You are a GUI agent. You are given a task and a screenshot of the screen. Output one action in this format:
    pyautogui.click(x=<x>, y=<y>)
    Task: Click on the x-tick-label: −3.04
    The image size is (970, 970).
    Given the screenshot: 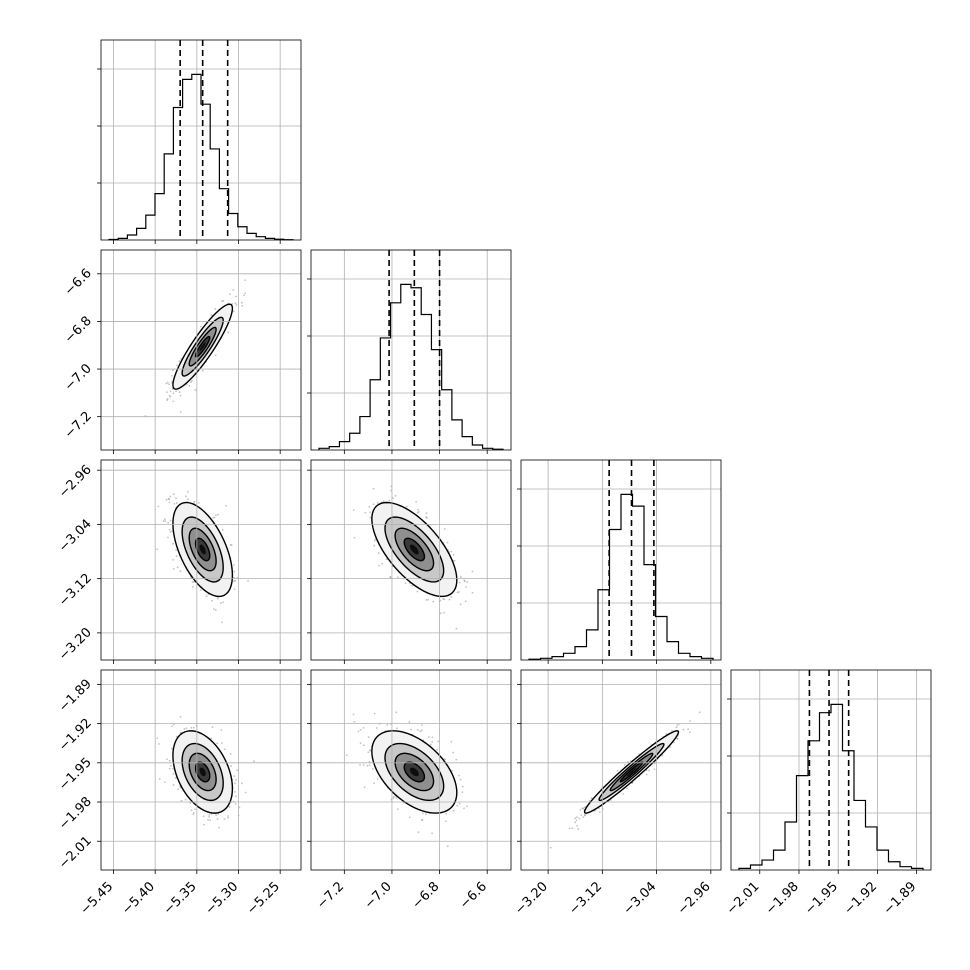 What is the action you would take?
    pyautogui.click(x=640, y=898)
    